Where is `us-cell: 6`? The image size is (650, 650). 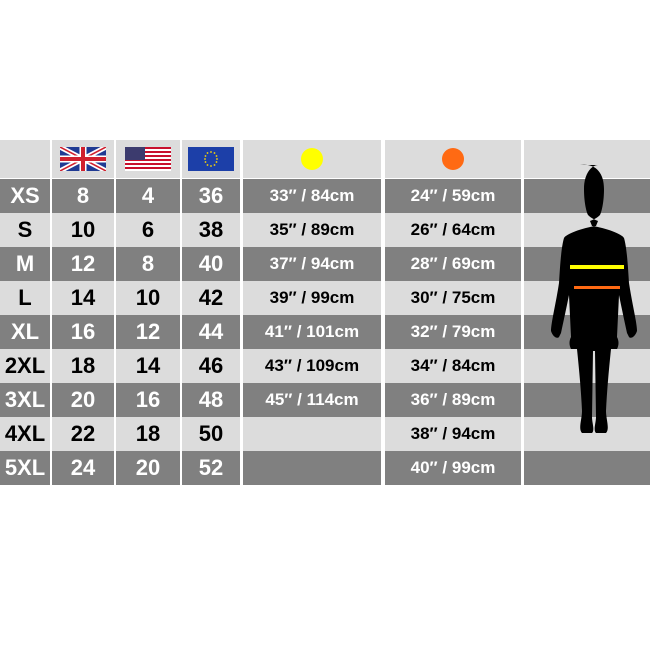
us-cell: 6 is located at coordinates (148, 230).